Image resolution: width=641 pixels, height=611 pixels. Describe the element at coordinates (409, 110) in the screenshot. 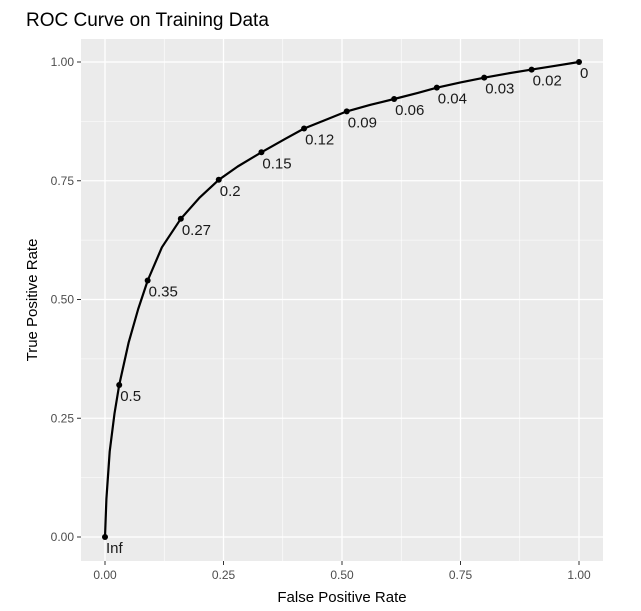

I see `threshold-label: 0.06` at that location.